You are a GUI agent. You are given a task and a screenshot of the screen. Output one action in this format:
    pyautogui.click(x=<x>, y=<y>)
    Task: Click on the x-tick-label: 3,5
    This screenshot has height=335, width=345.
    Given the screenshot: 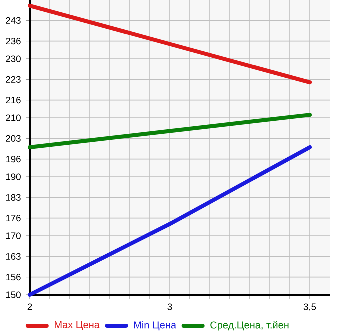 What is the action you would take?
    pyautogui.click(x=310, y=308)
    